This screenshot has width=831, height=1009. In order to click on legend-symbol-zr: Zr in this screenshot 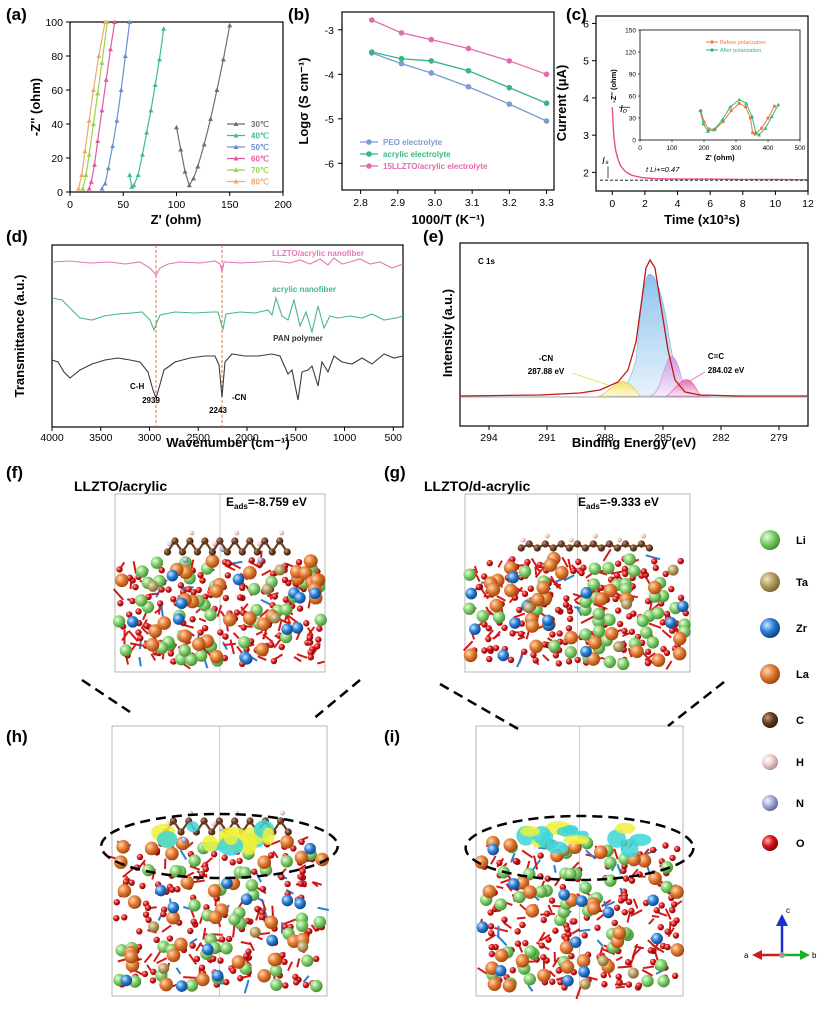, I will do `click(802, 629)`.